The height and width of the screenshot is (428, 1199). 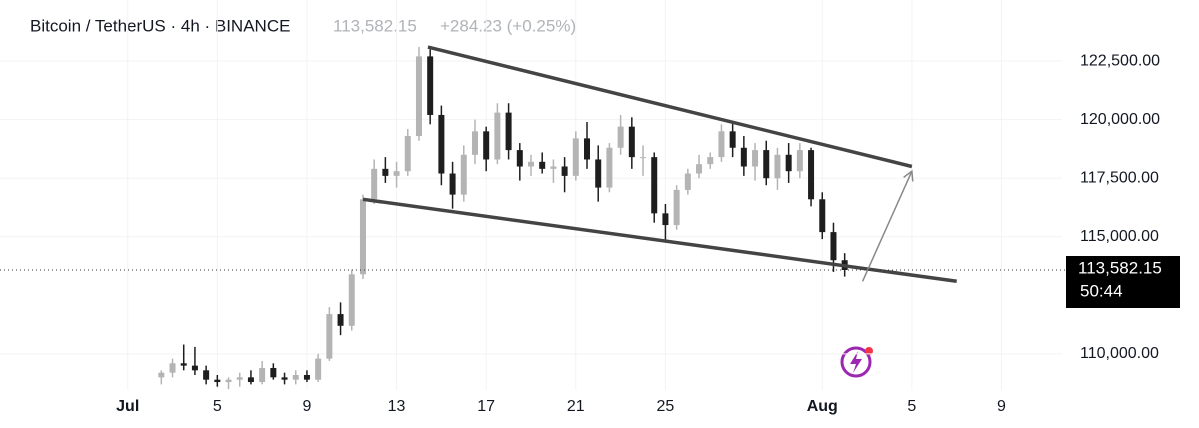 What do you see at coordinates (1119, 353) in the screenshot?
I see `y-tick-label: 110,000.00` at bounding box center [1119, 353].